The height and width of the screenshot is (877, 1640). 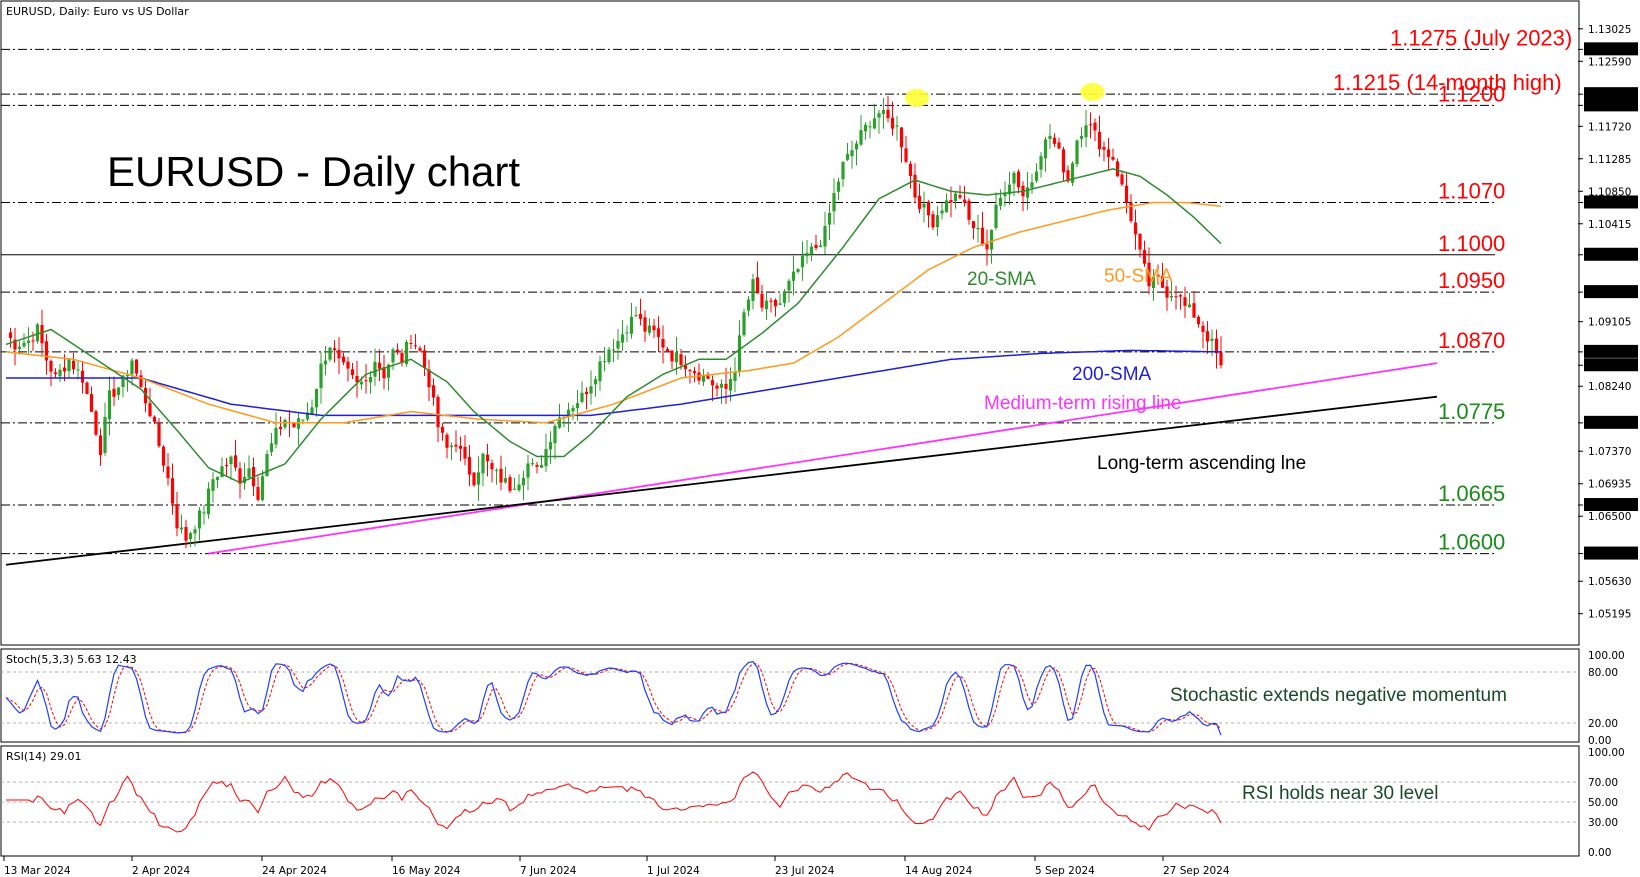 I want to click on price-tick-label: 1.09500, so click(x=1609, y=293).